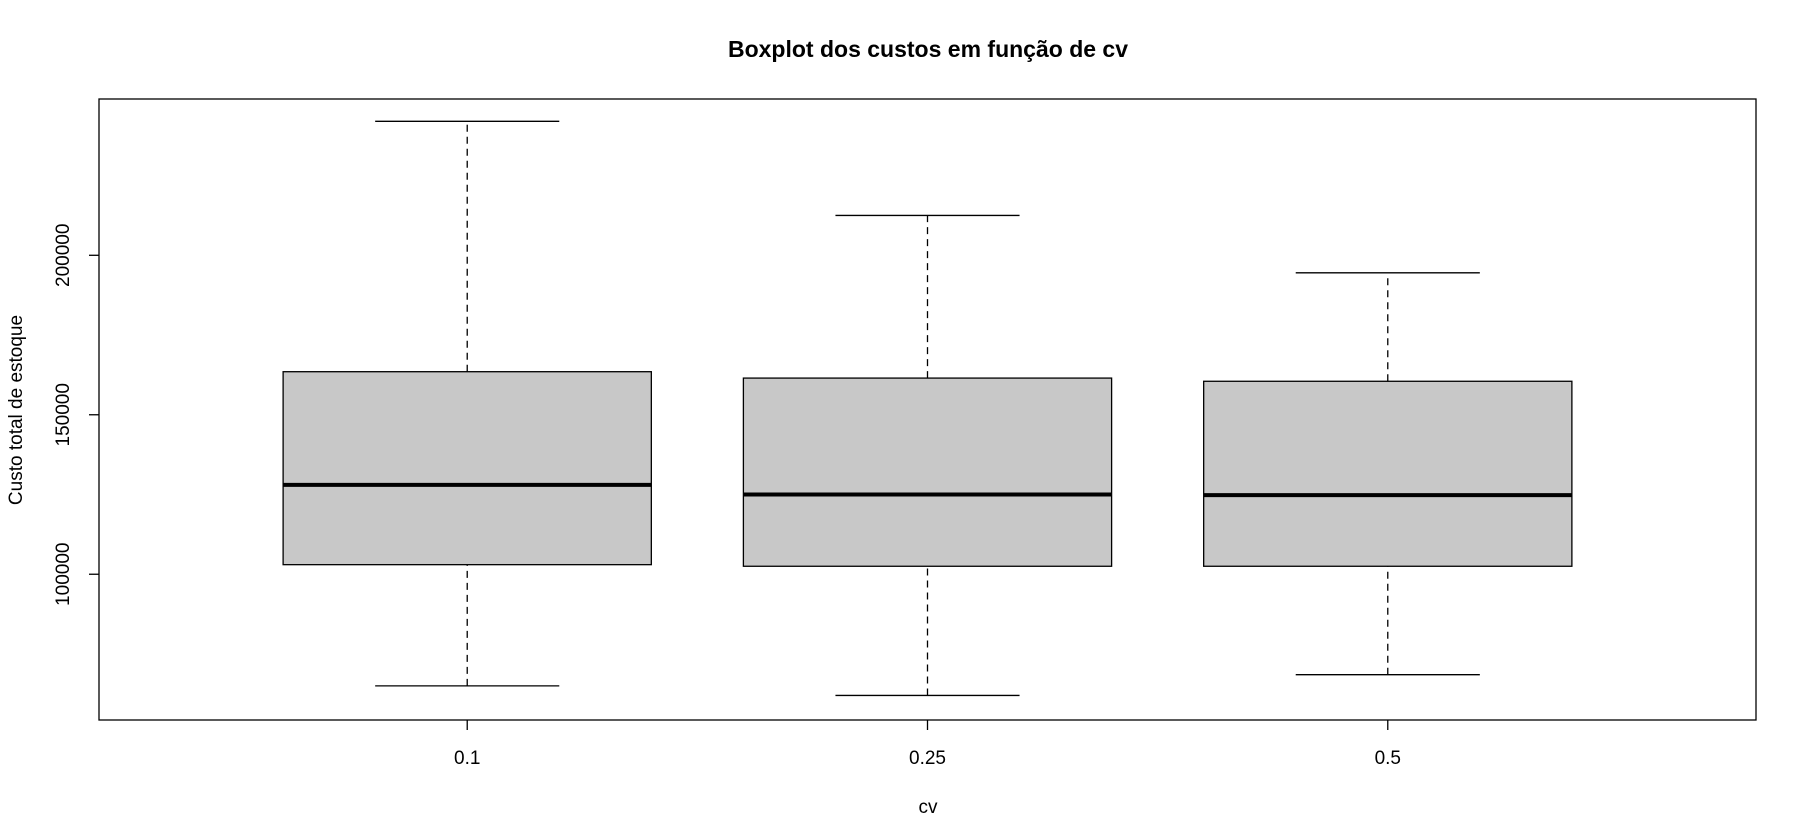 Image resolution: width=1800 pixels, height=840 pixels. What do you see at coordinates (467, 758) in the screenshot?
I see `x-tick-label: 0.1` at bounding box center [467, 758].